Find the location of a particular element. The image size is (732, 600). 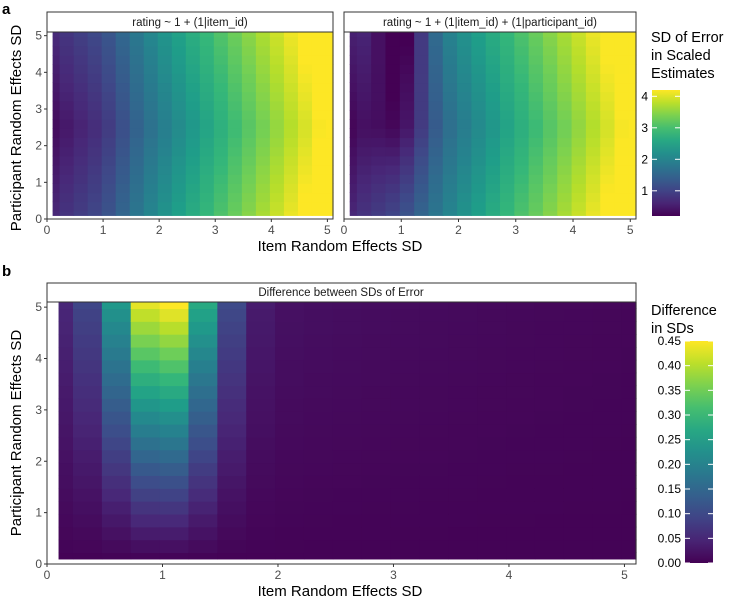

legend-title-line-1: Difference is located at coordinates (684, 311).